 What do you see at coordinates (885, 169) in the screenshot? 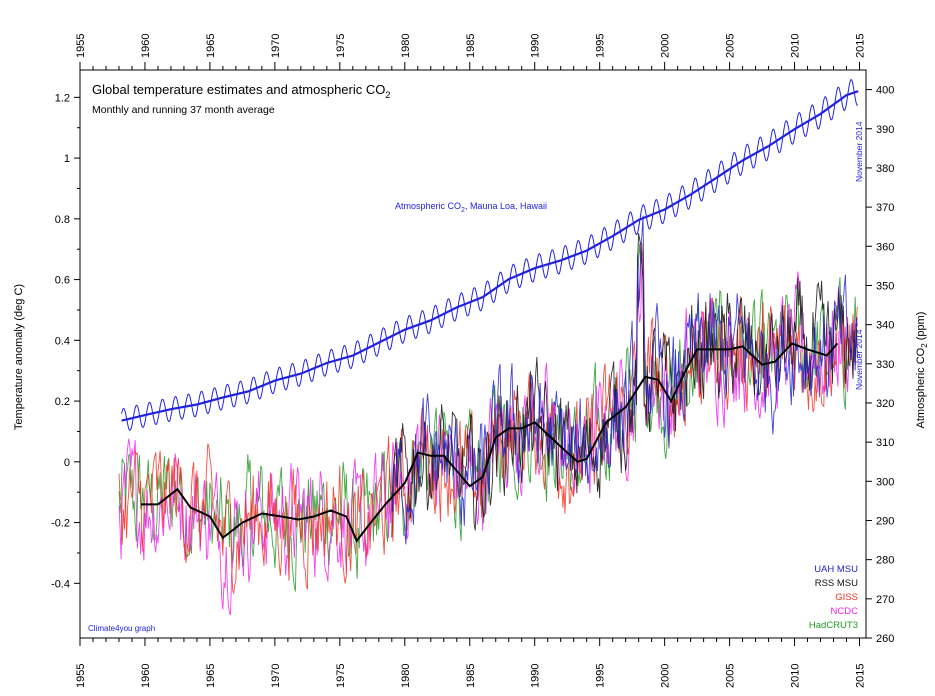
I see `y-tick-label-right: 380` at bounding box center [885, 169].